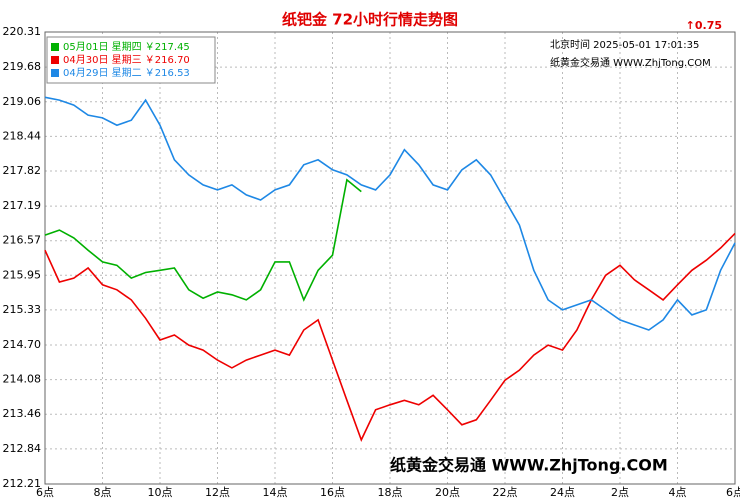  I want to click on y-tick-label: 220.31, so click(22, 31).